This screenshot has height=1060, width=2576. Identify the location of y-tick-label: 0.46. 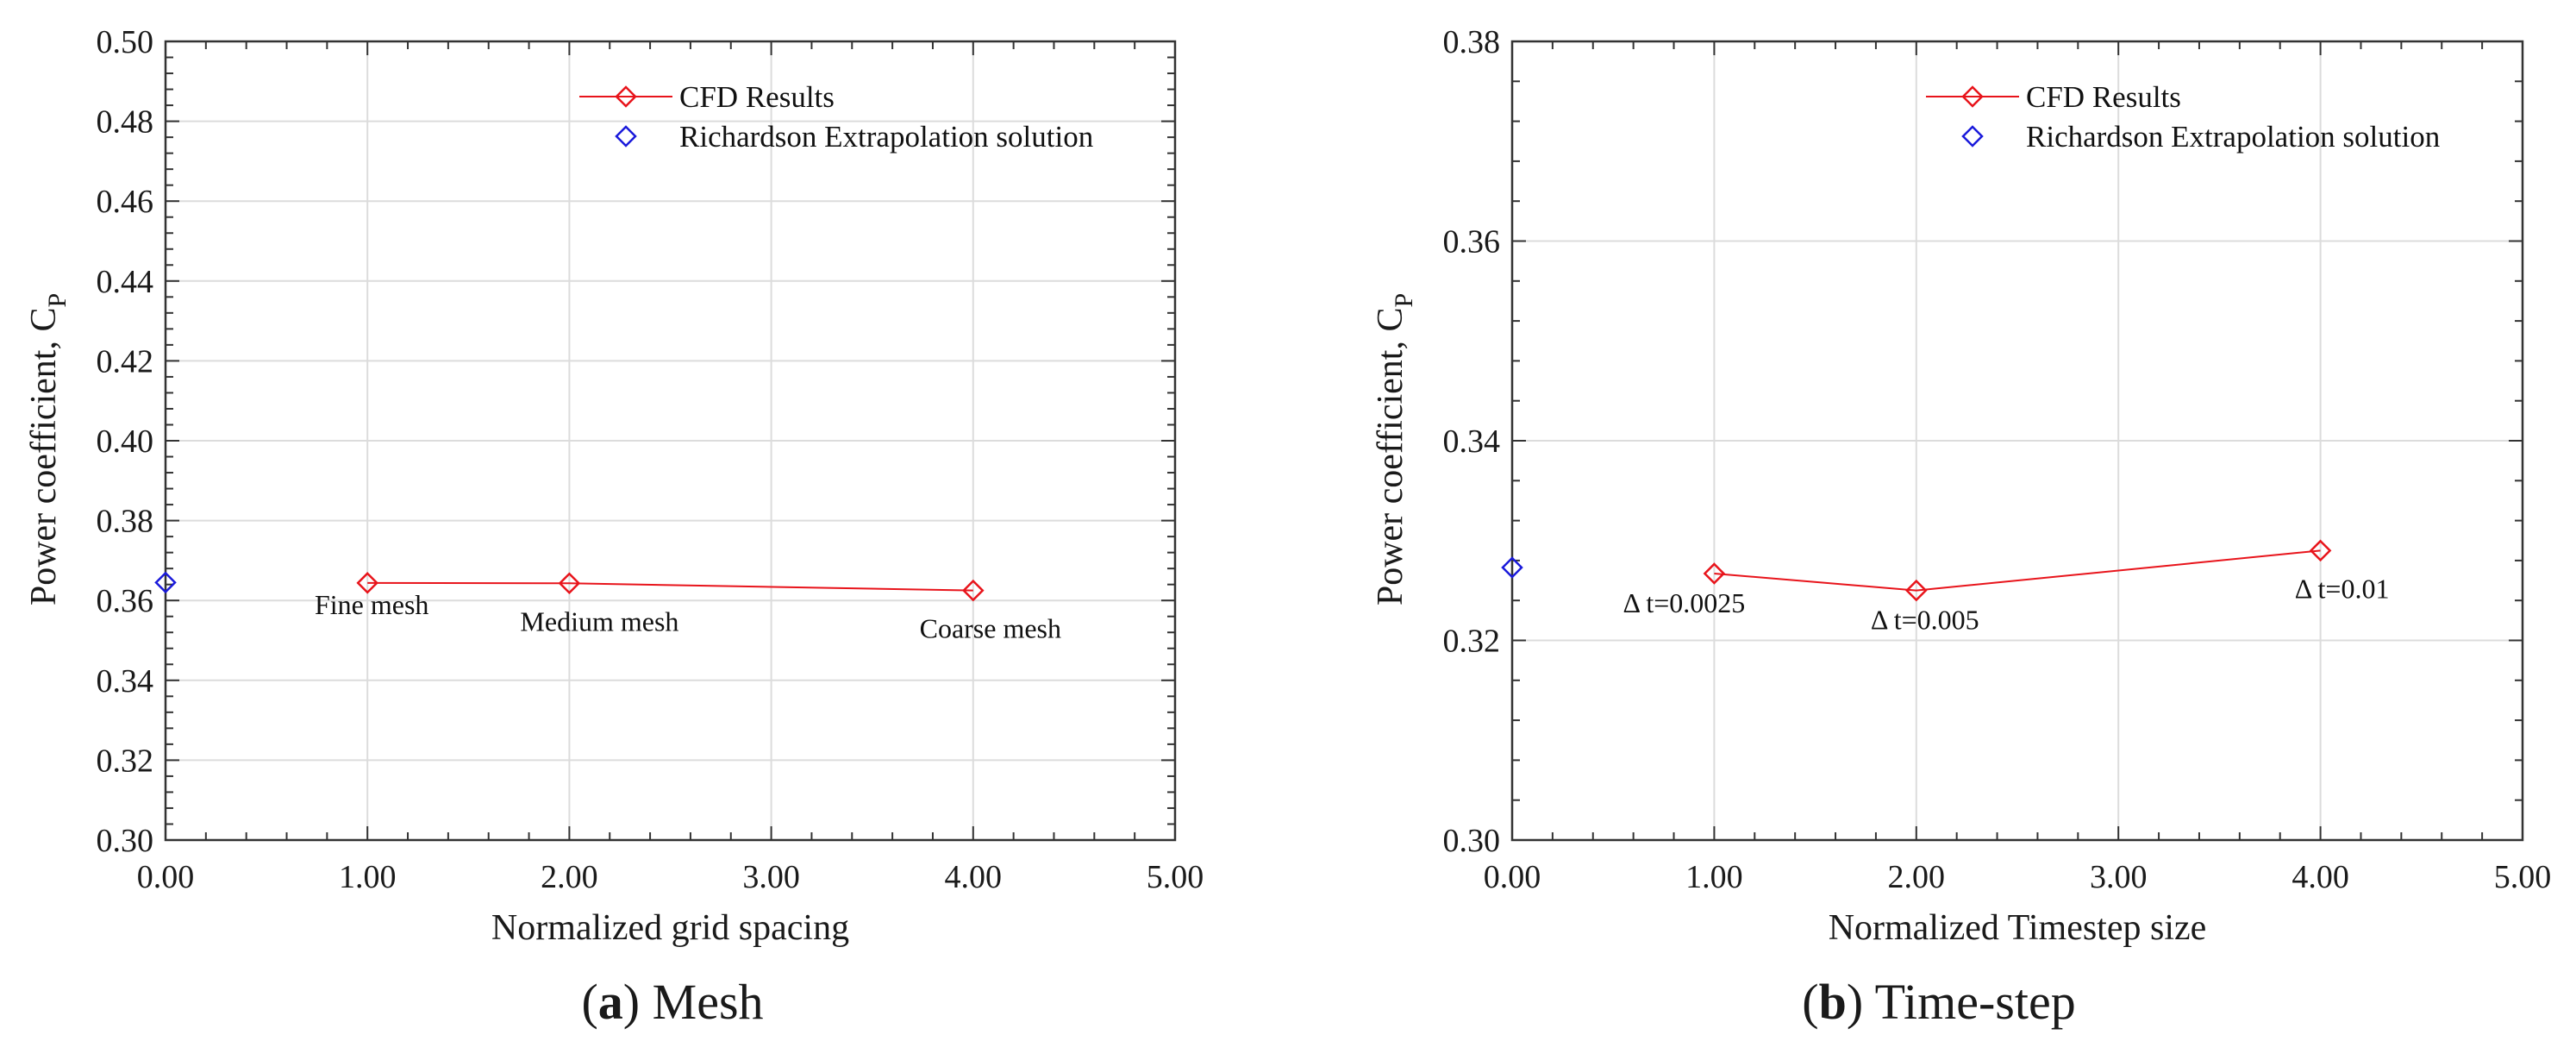
(125, 202).